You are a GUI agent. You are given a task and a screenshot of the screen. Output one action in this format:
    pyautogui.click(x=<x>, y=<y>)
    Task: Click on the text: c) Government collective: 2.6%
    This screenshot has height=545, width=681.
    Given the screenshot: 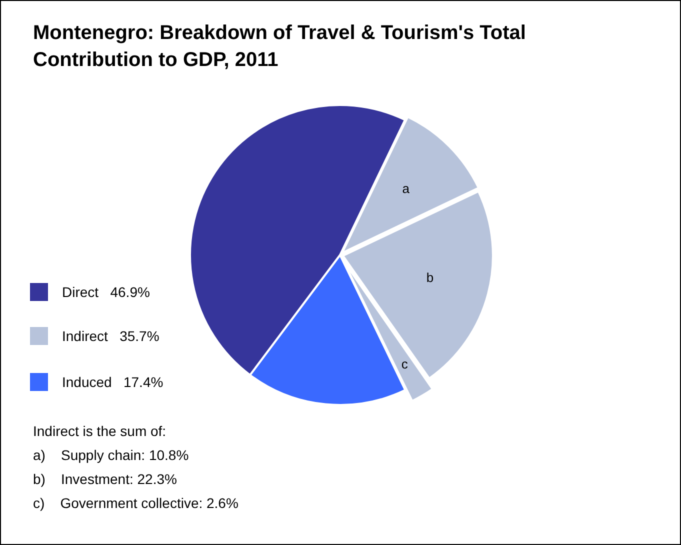 What is the action you would take?
    pyautogui.click(x=135, y=503)
    